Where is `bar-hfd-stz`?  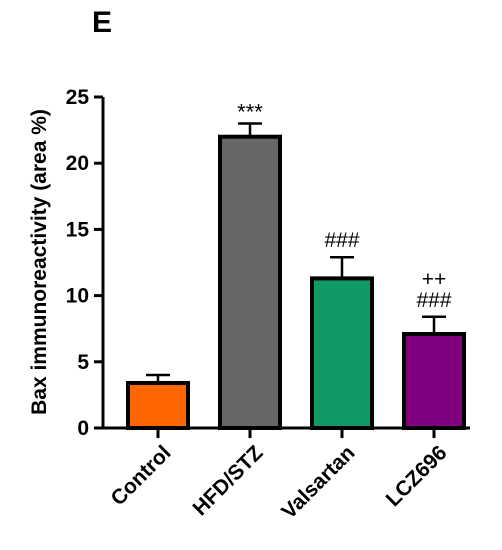
bar-hfd-stz is located at coordinates (250, 282).